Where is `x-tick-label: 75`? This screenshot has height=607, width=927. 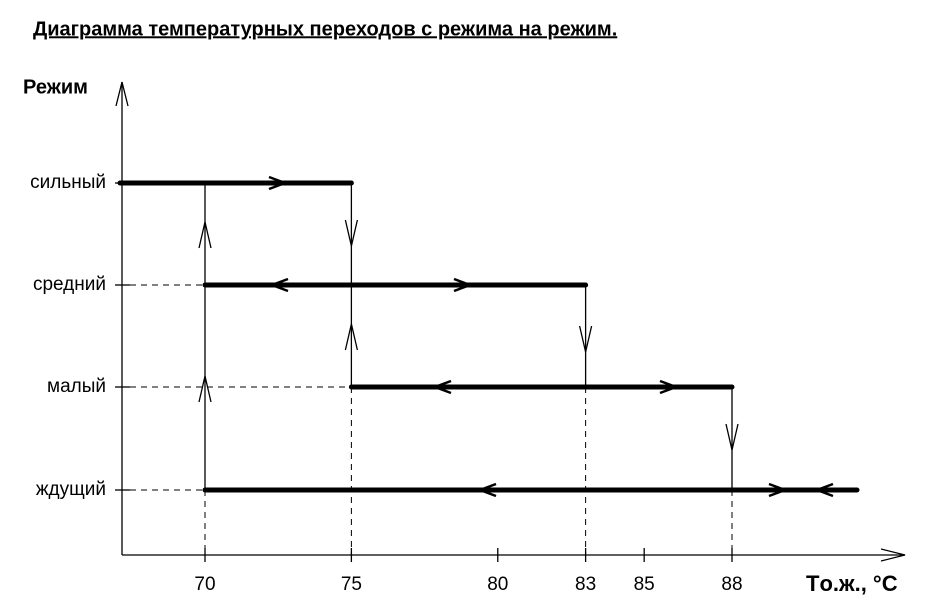 x-tick-label: 75 is located at coordinates (351, 584).